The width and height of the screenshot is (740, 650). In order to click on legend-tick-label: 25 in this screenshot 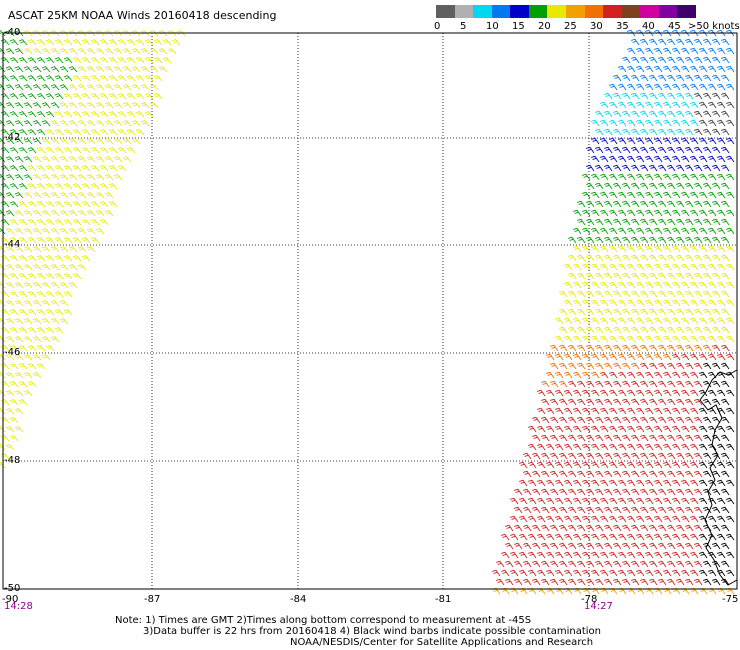, I will do `click(570, 26)`.